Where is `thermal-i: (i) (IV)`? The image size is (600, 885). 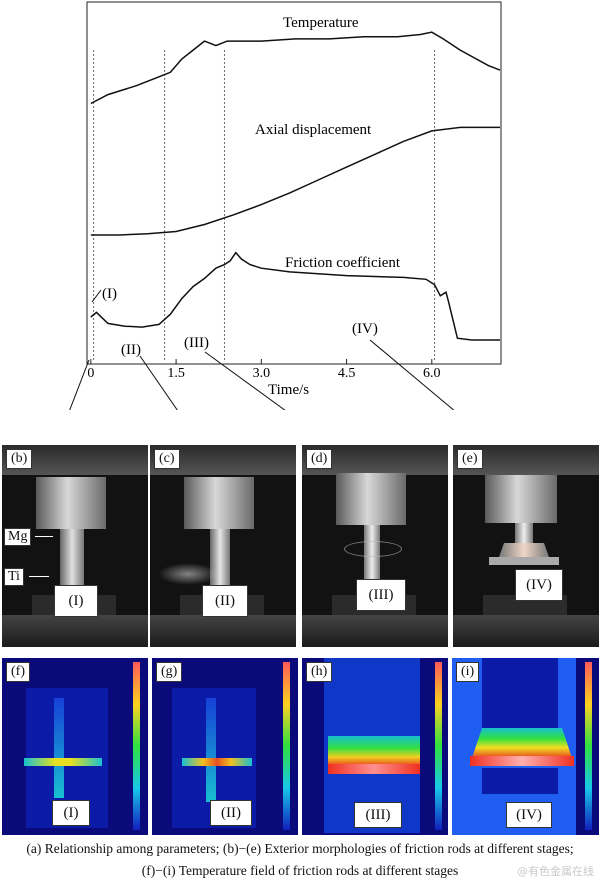 thermal-i: (i) (IV) is located at coordinates (525, 746).